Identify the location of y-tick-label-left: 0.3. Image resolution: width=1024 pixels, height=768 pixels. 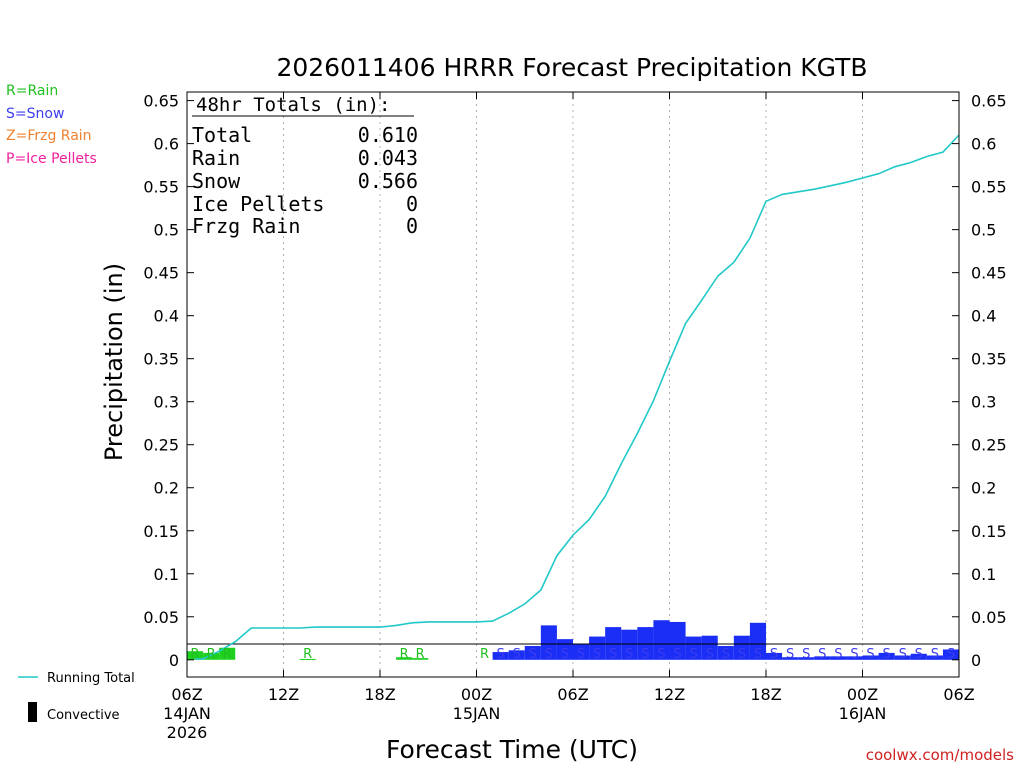
(166, 402).